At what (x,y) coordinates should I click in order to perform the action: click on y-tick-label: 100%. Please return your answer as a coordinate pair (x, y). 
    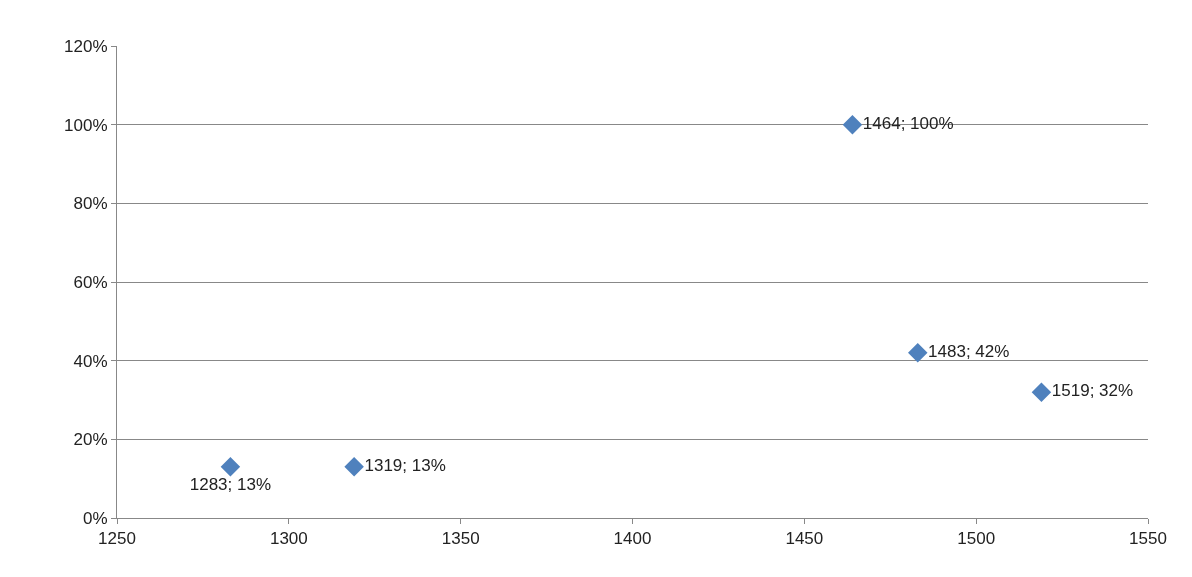
    Looking at the image, I should click on (86, 125).